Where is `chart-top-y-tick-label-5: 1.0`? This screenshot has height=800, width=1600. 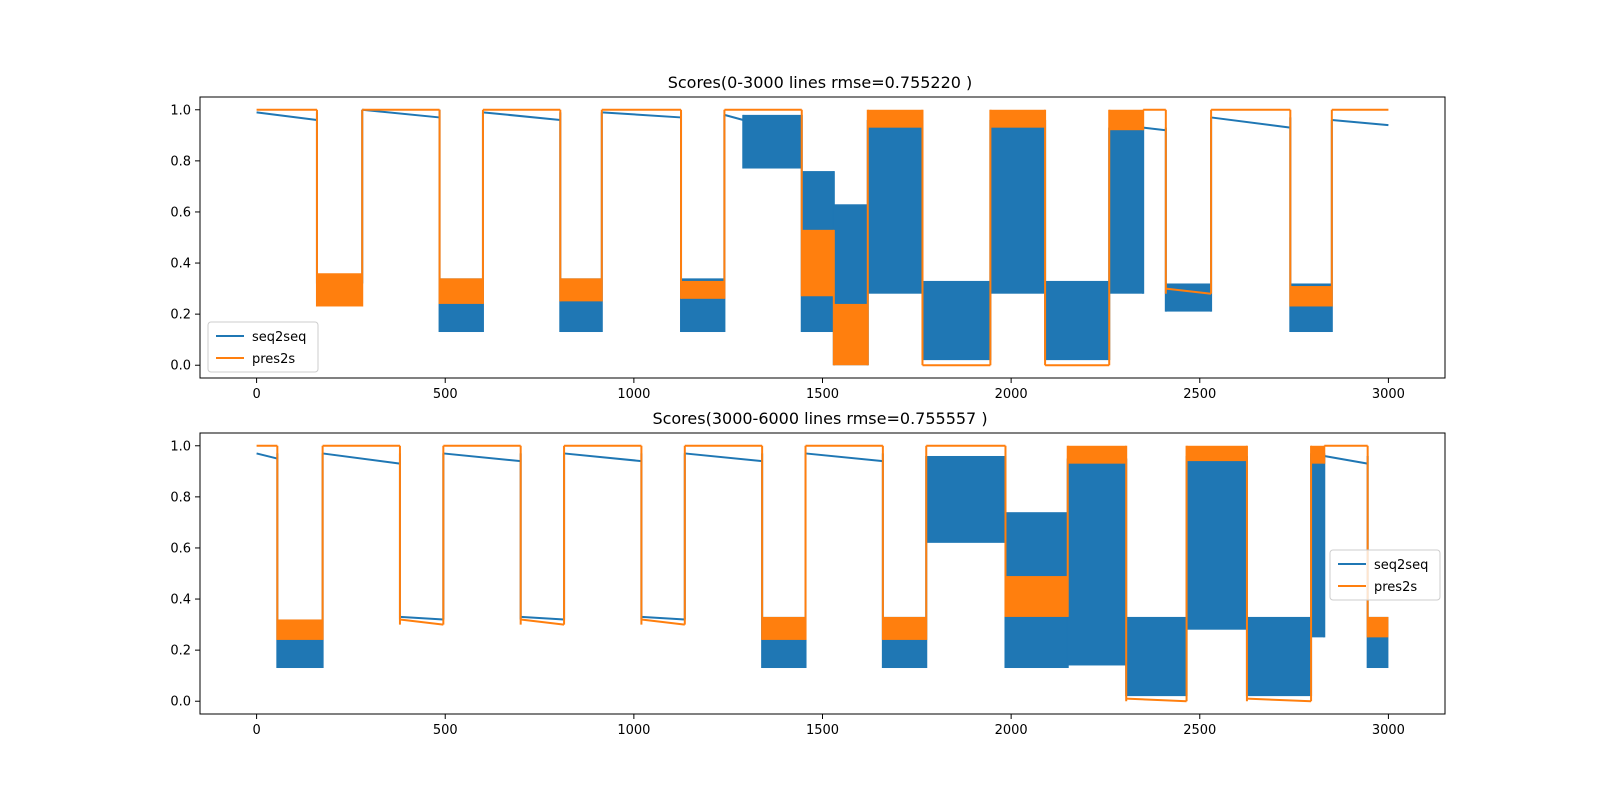
chart-top-y-tick-label-5: 1.0 is located at coordinates (180, 110).